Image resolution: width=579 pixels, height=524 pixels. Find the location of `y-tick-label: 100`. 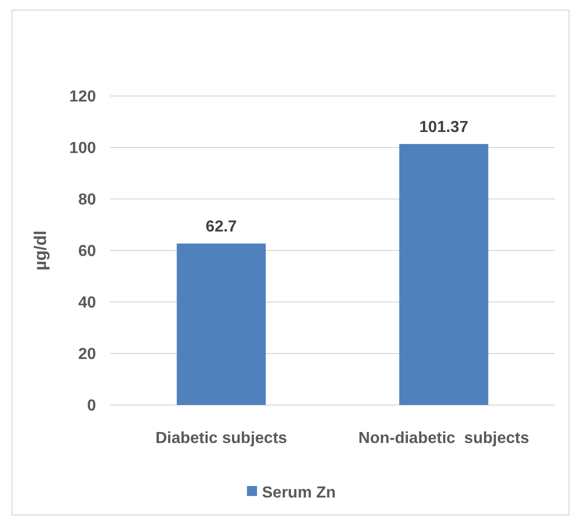

y-tick-label: 100 is located at coordinates (82, 149).